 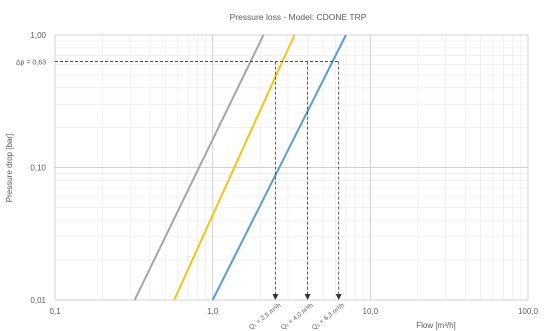 I want to click on flow-label-2: Q₂ = 4,0 m³/h, so click(x=297, y=316).